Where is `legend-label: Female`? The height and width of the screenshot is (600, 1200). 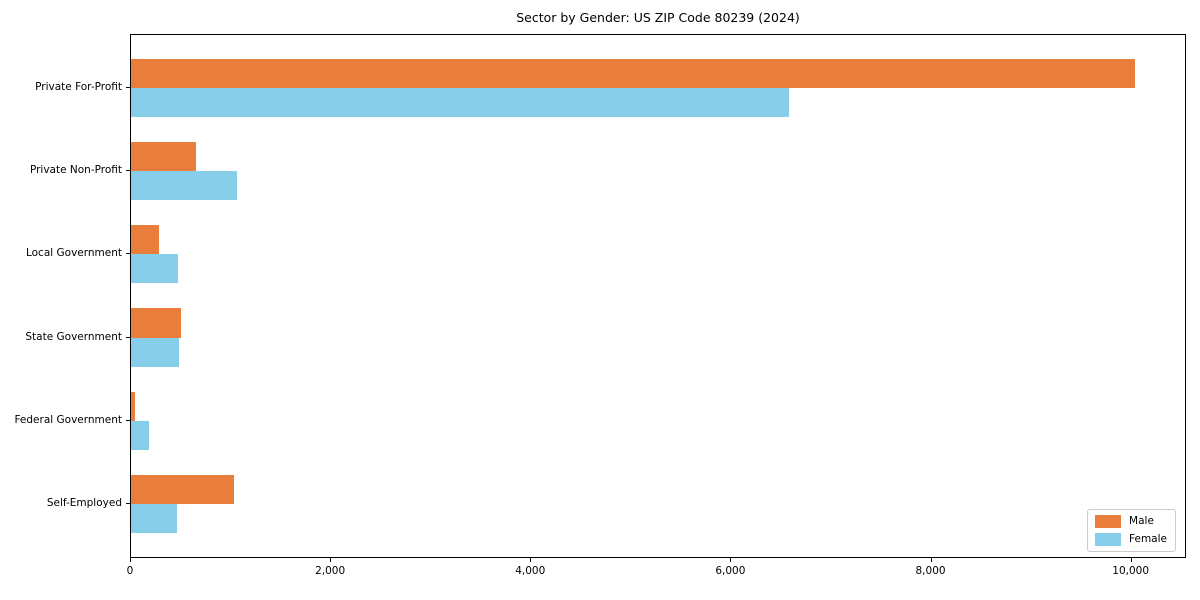
legend-label: Female is located at coordinates (1148, 539).